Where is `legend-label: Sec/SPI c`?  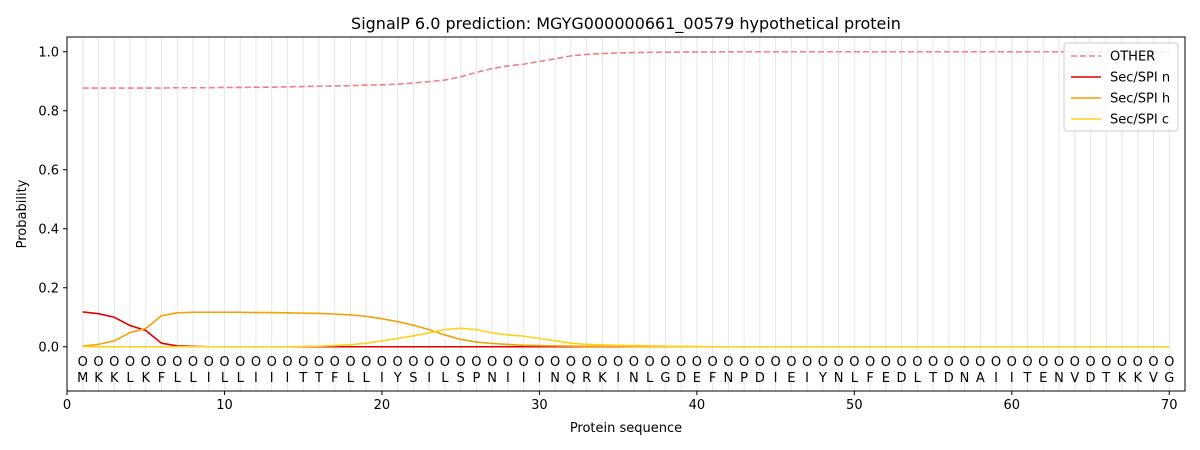
legend-label: Sec/SPI c is located at coordinates (1139, 120).